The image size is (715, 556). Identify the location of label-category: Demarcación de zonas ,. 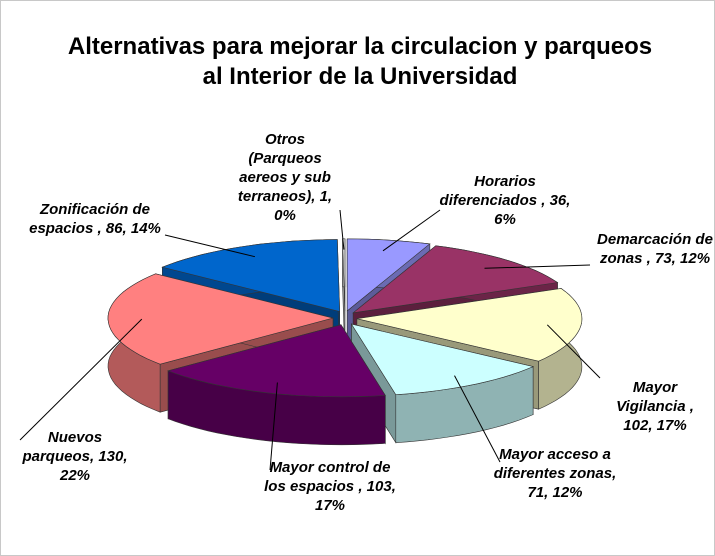
(655, 249).